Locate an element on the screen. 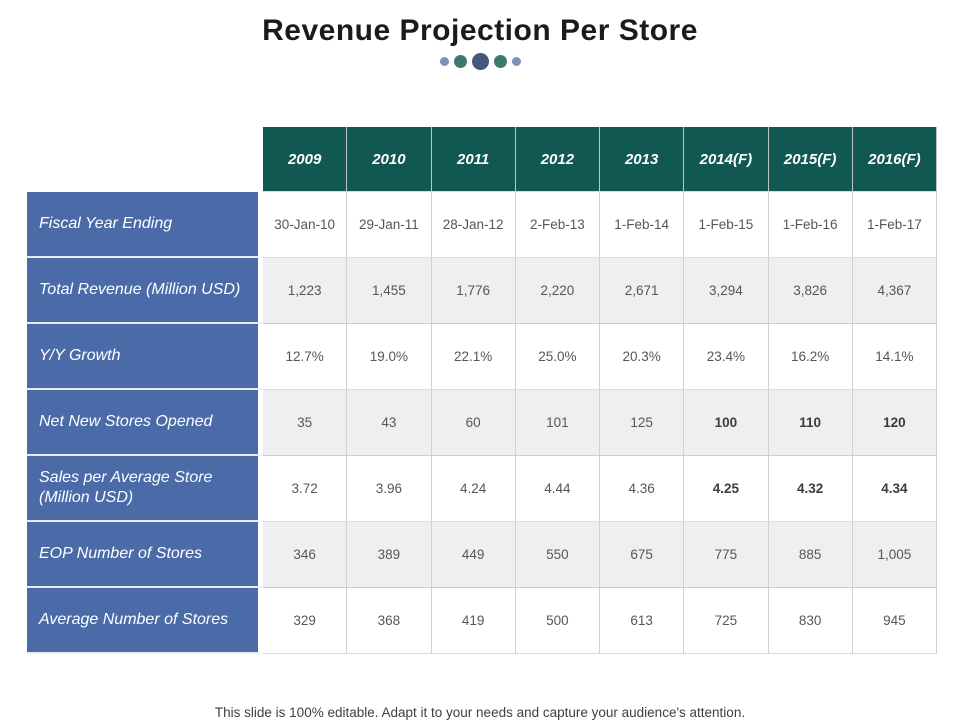 This screenshot has height=720, width=960. value-cell: 4.24 is located at coordinates (473, 489).